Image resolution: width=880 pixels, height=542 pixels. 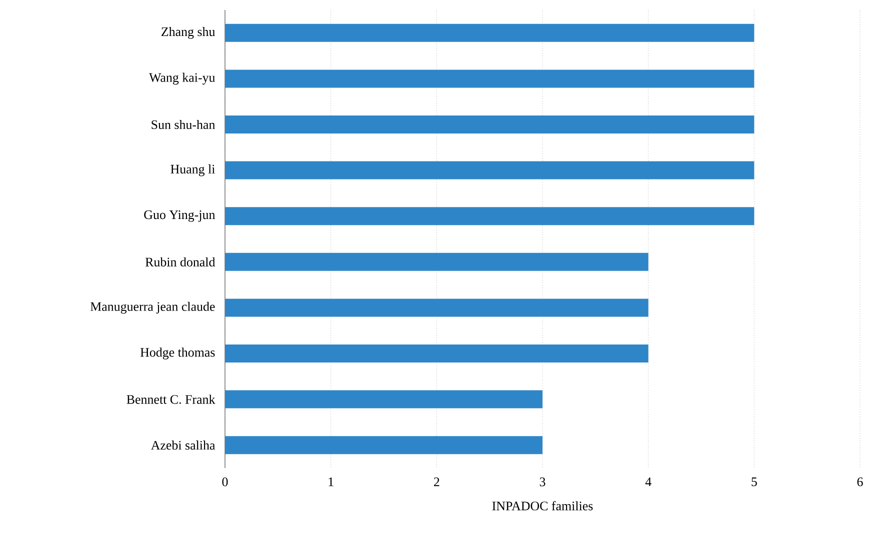 What do you see at coordinates (188, 33) in the screenshot?
I see `y-tick-label: Zhang shu` at bounding box center [188, 33].